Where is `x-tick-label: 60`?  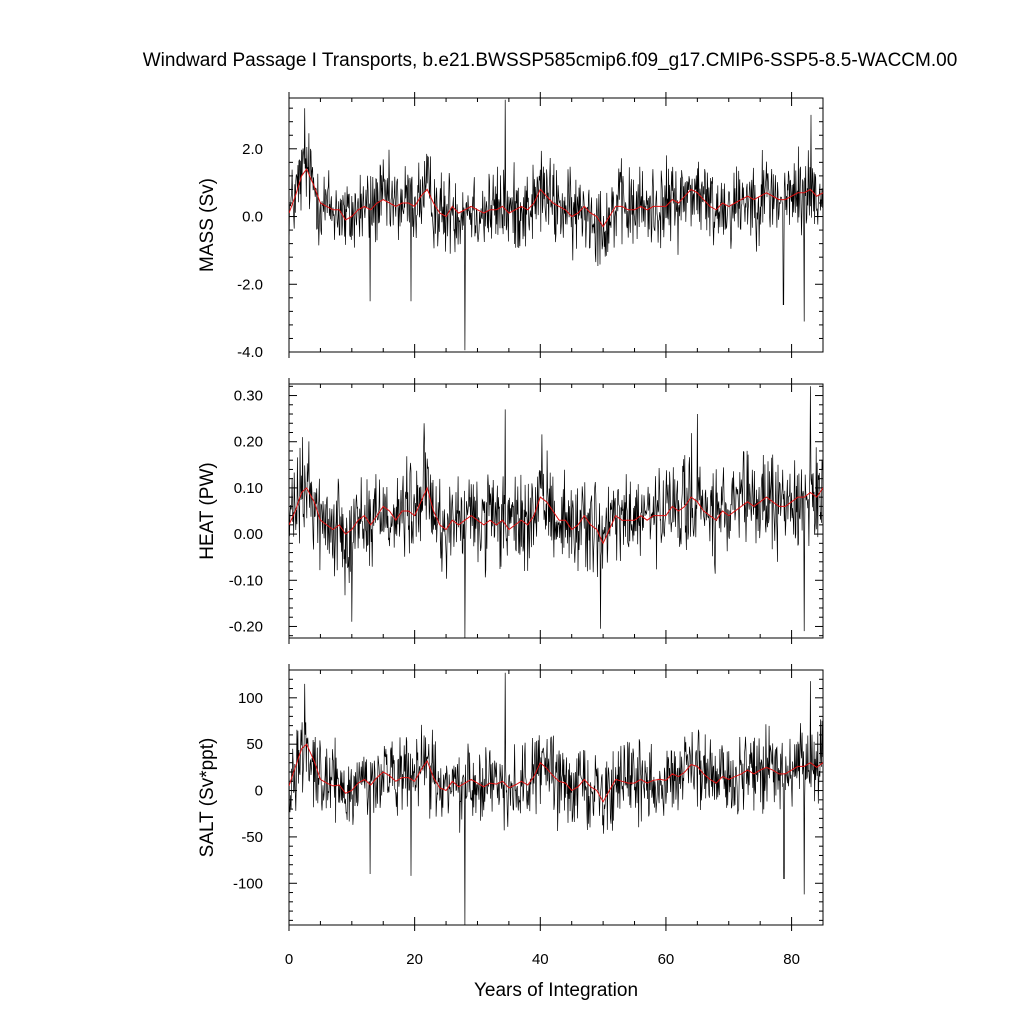
x-tick-label: 60 is located at coordinates (666, 959).